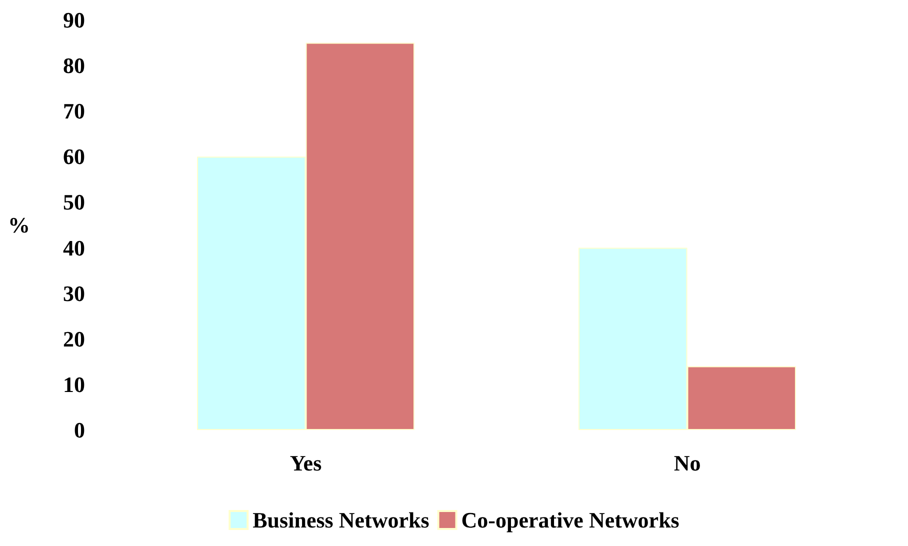  What do you see at coordinates (79, 430) in the screenshot?
I see `y-tick-label: 0` at bounding box center [79, 430].